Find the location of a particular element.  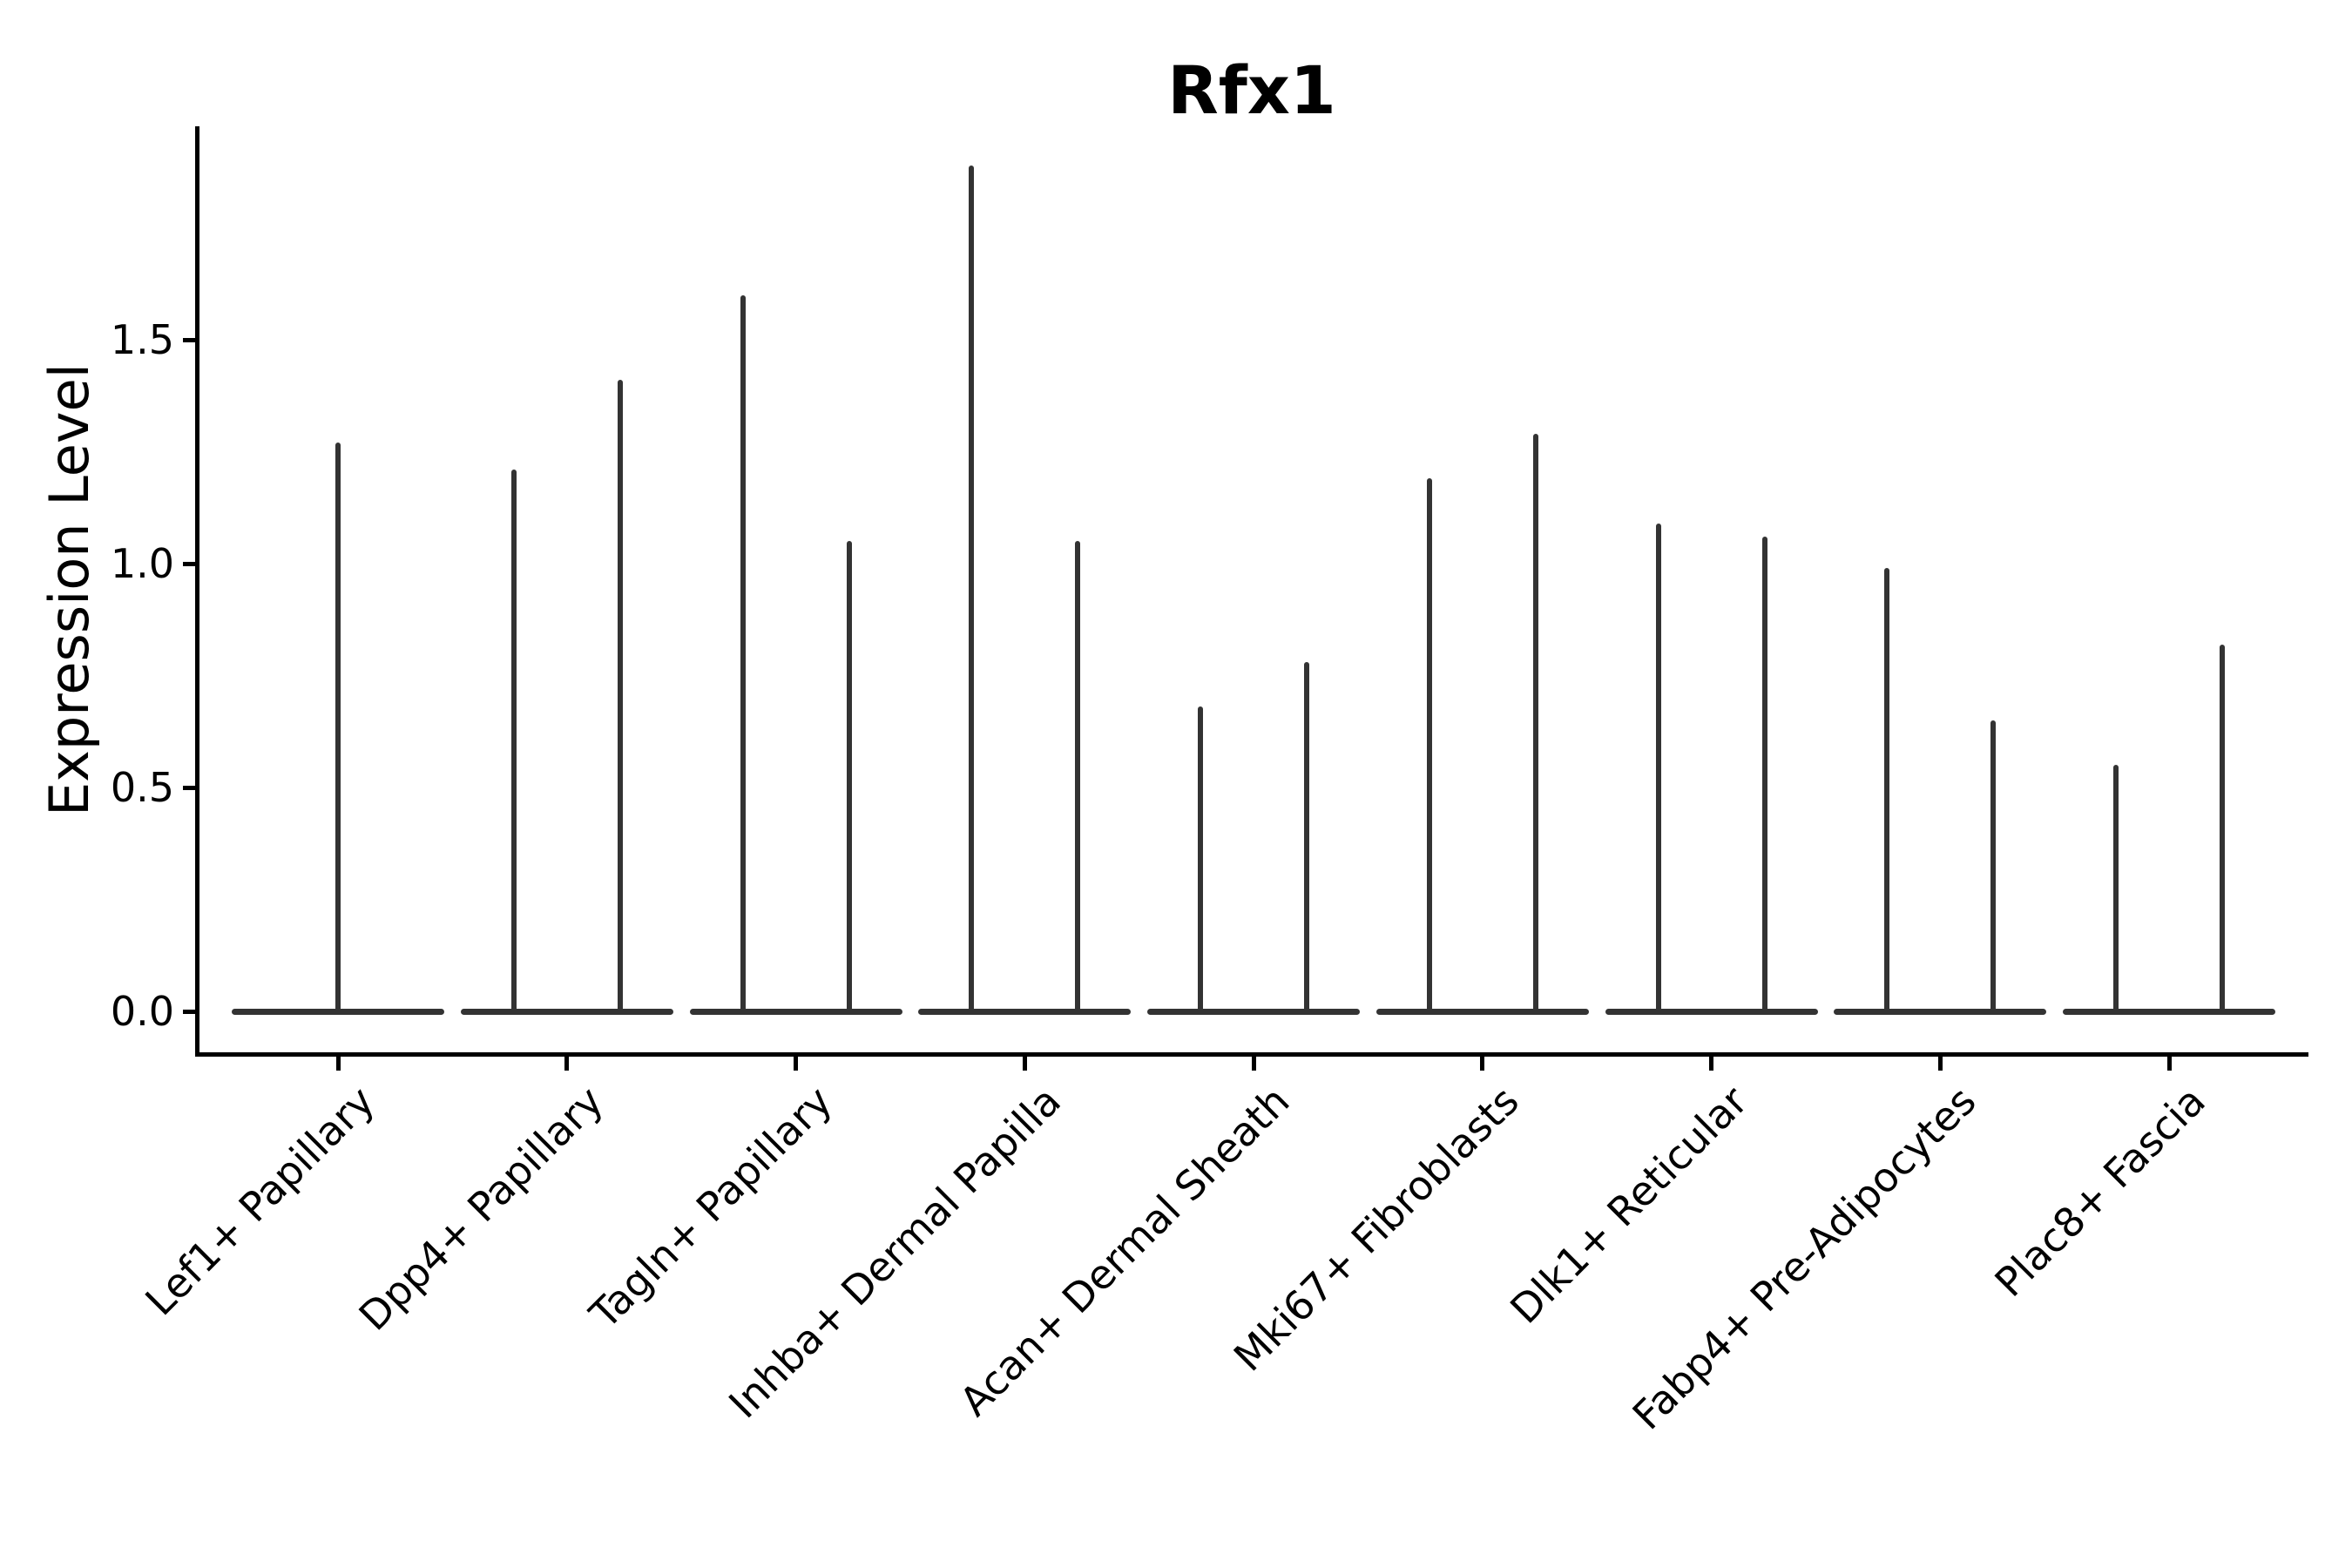

x-tick-label: Dlk1+ Reticular is located at coordinates (1629, 1205).